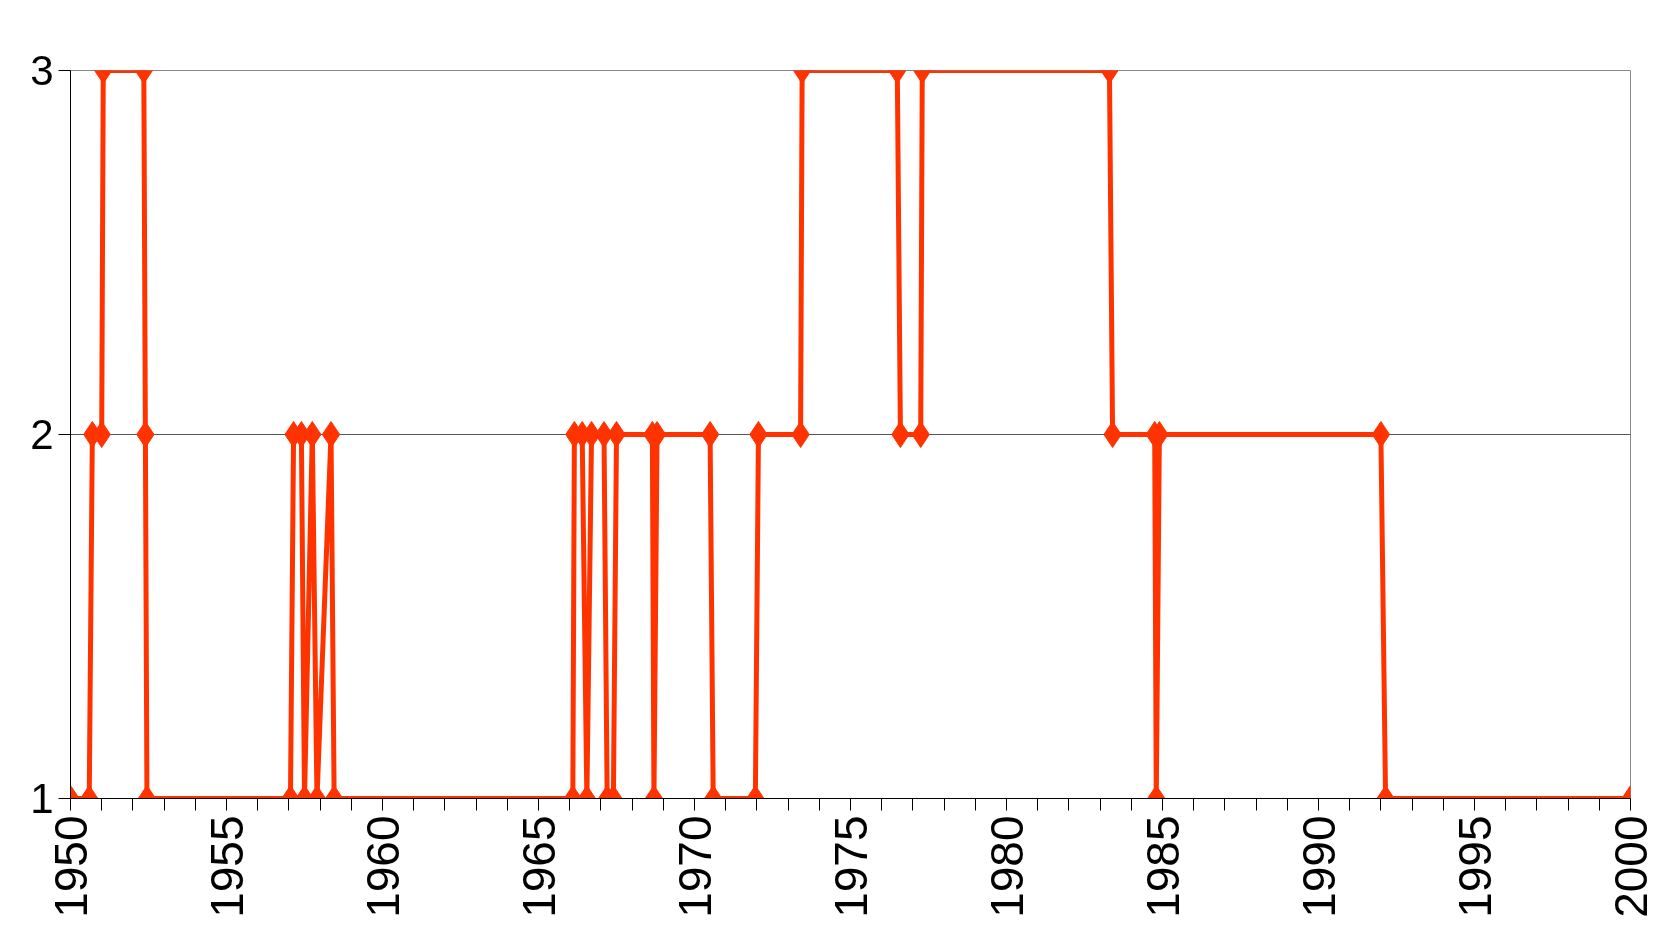  Describe the element at coordinates (226, 866) in the screenshot. I see `x-tick-label: 1955` at that location.